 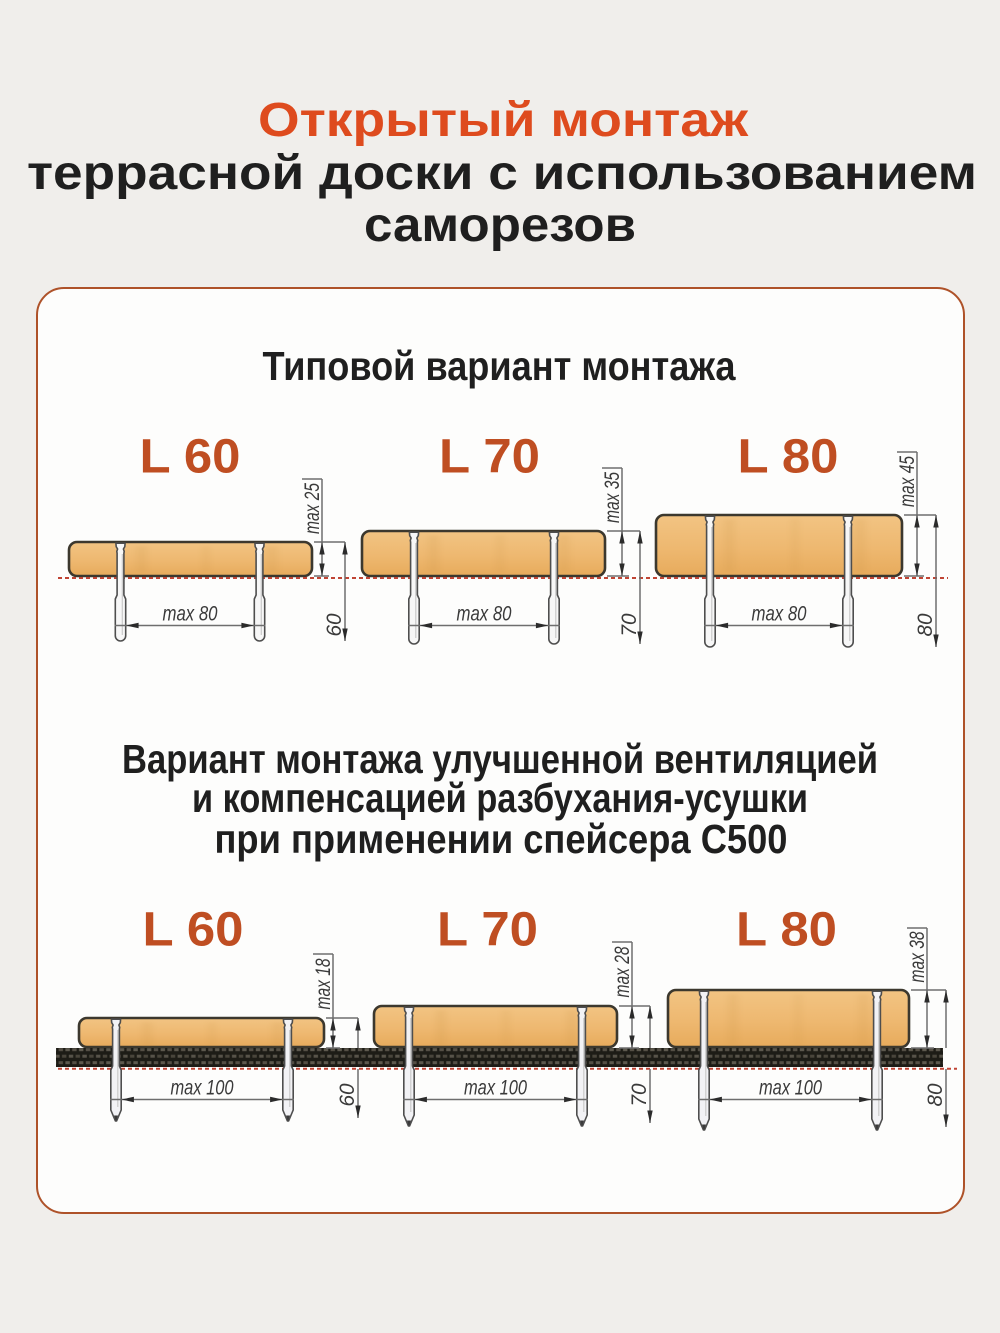 I want to click on svg-text: при применении спейсера С500, so click(x=501, y=839).